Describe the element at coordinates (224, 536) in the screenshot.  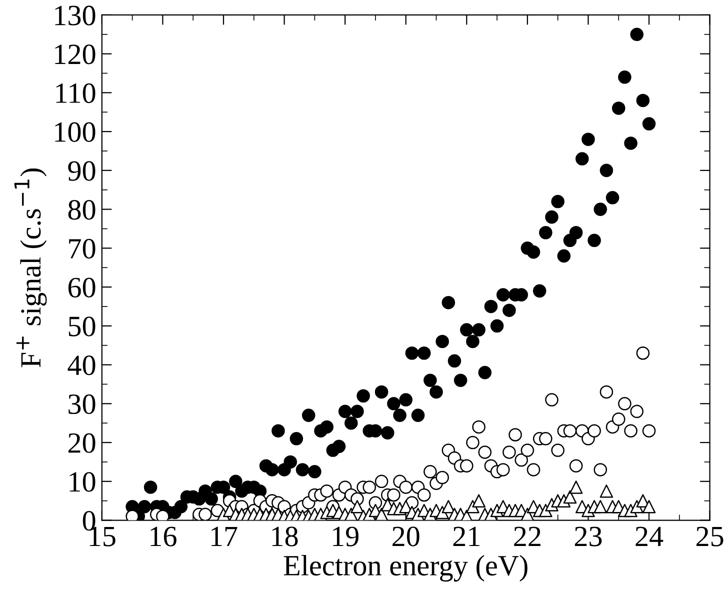
I see `x-tick-label: 17` at that location.